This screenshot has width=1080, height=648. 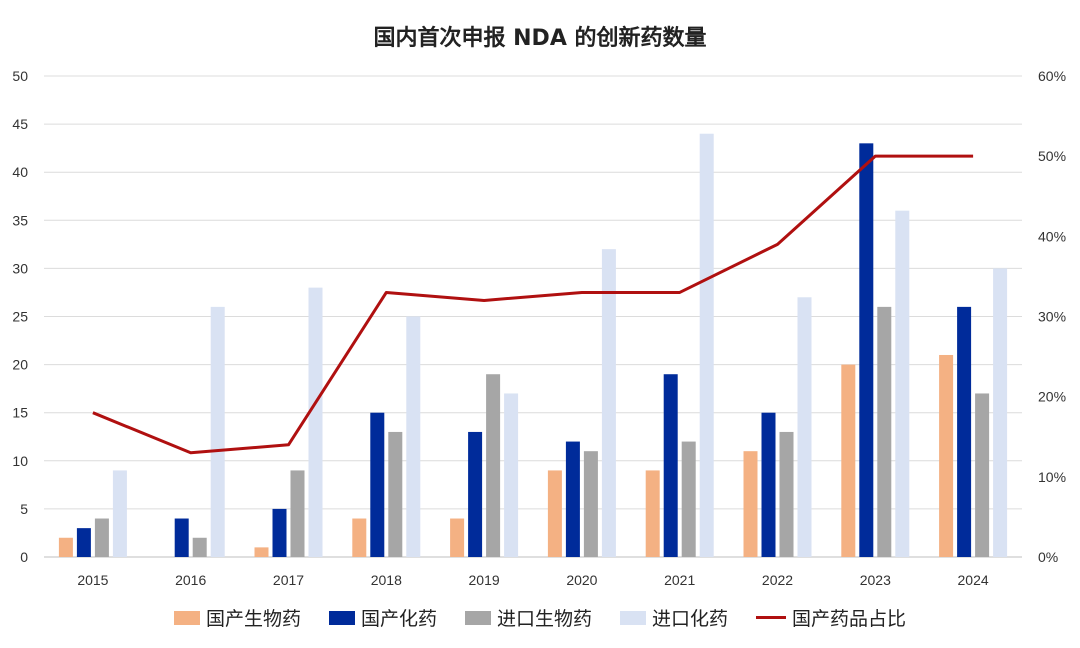 What do you see at coordinates (777, 580) in the screenshot?
I see `x-tick-label: 2022` at bounding box center [777, 580].